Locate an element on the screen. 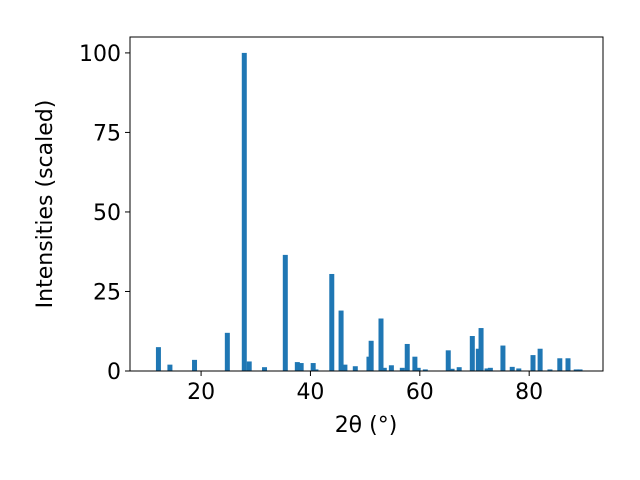 This screenshot has height=480, width=640. x-axis-label: 2θ (°) is located at coordinates (366, 425).